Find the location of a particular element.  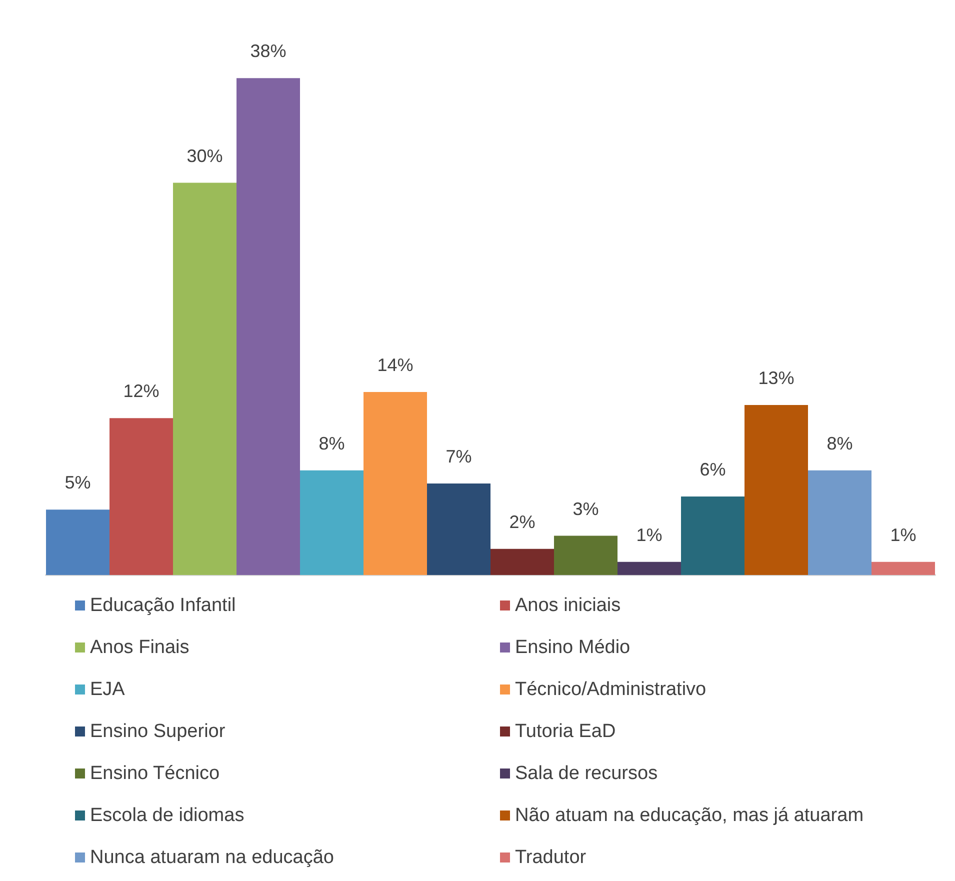

data-label: 38% is located at coordinates (268, 51).